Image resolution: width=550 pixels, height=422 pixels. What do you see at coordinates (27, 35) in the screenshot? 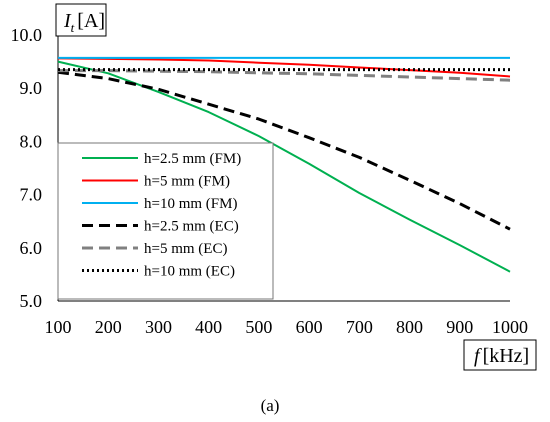
I see `y-tick-label: 10.0` at bounding box center [27, 35].